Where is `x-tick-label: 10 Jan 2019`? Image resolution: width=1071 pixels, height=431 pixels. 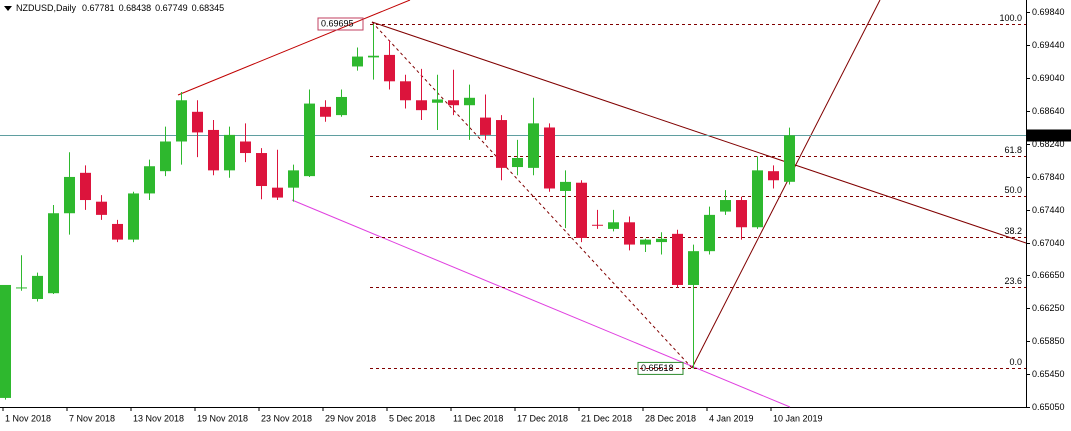 x-tick-label: 10 Jan 2019 is located at coordinates (798, 418).